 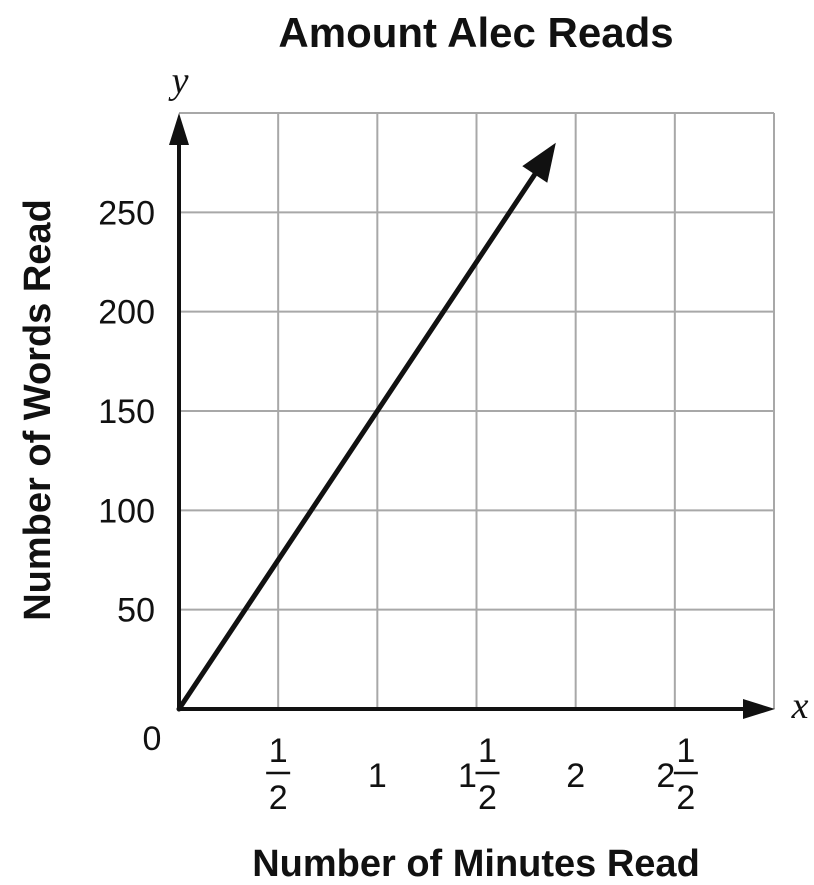 What do you see at coordinates (126, 213) in the screenshot?
I see `y-tick-label: 250` at bounding box center [126, 213].